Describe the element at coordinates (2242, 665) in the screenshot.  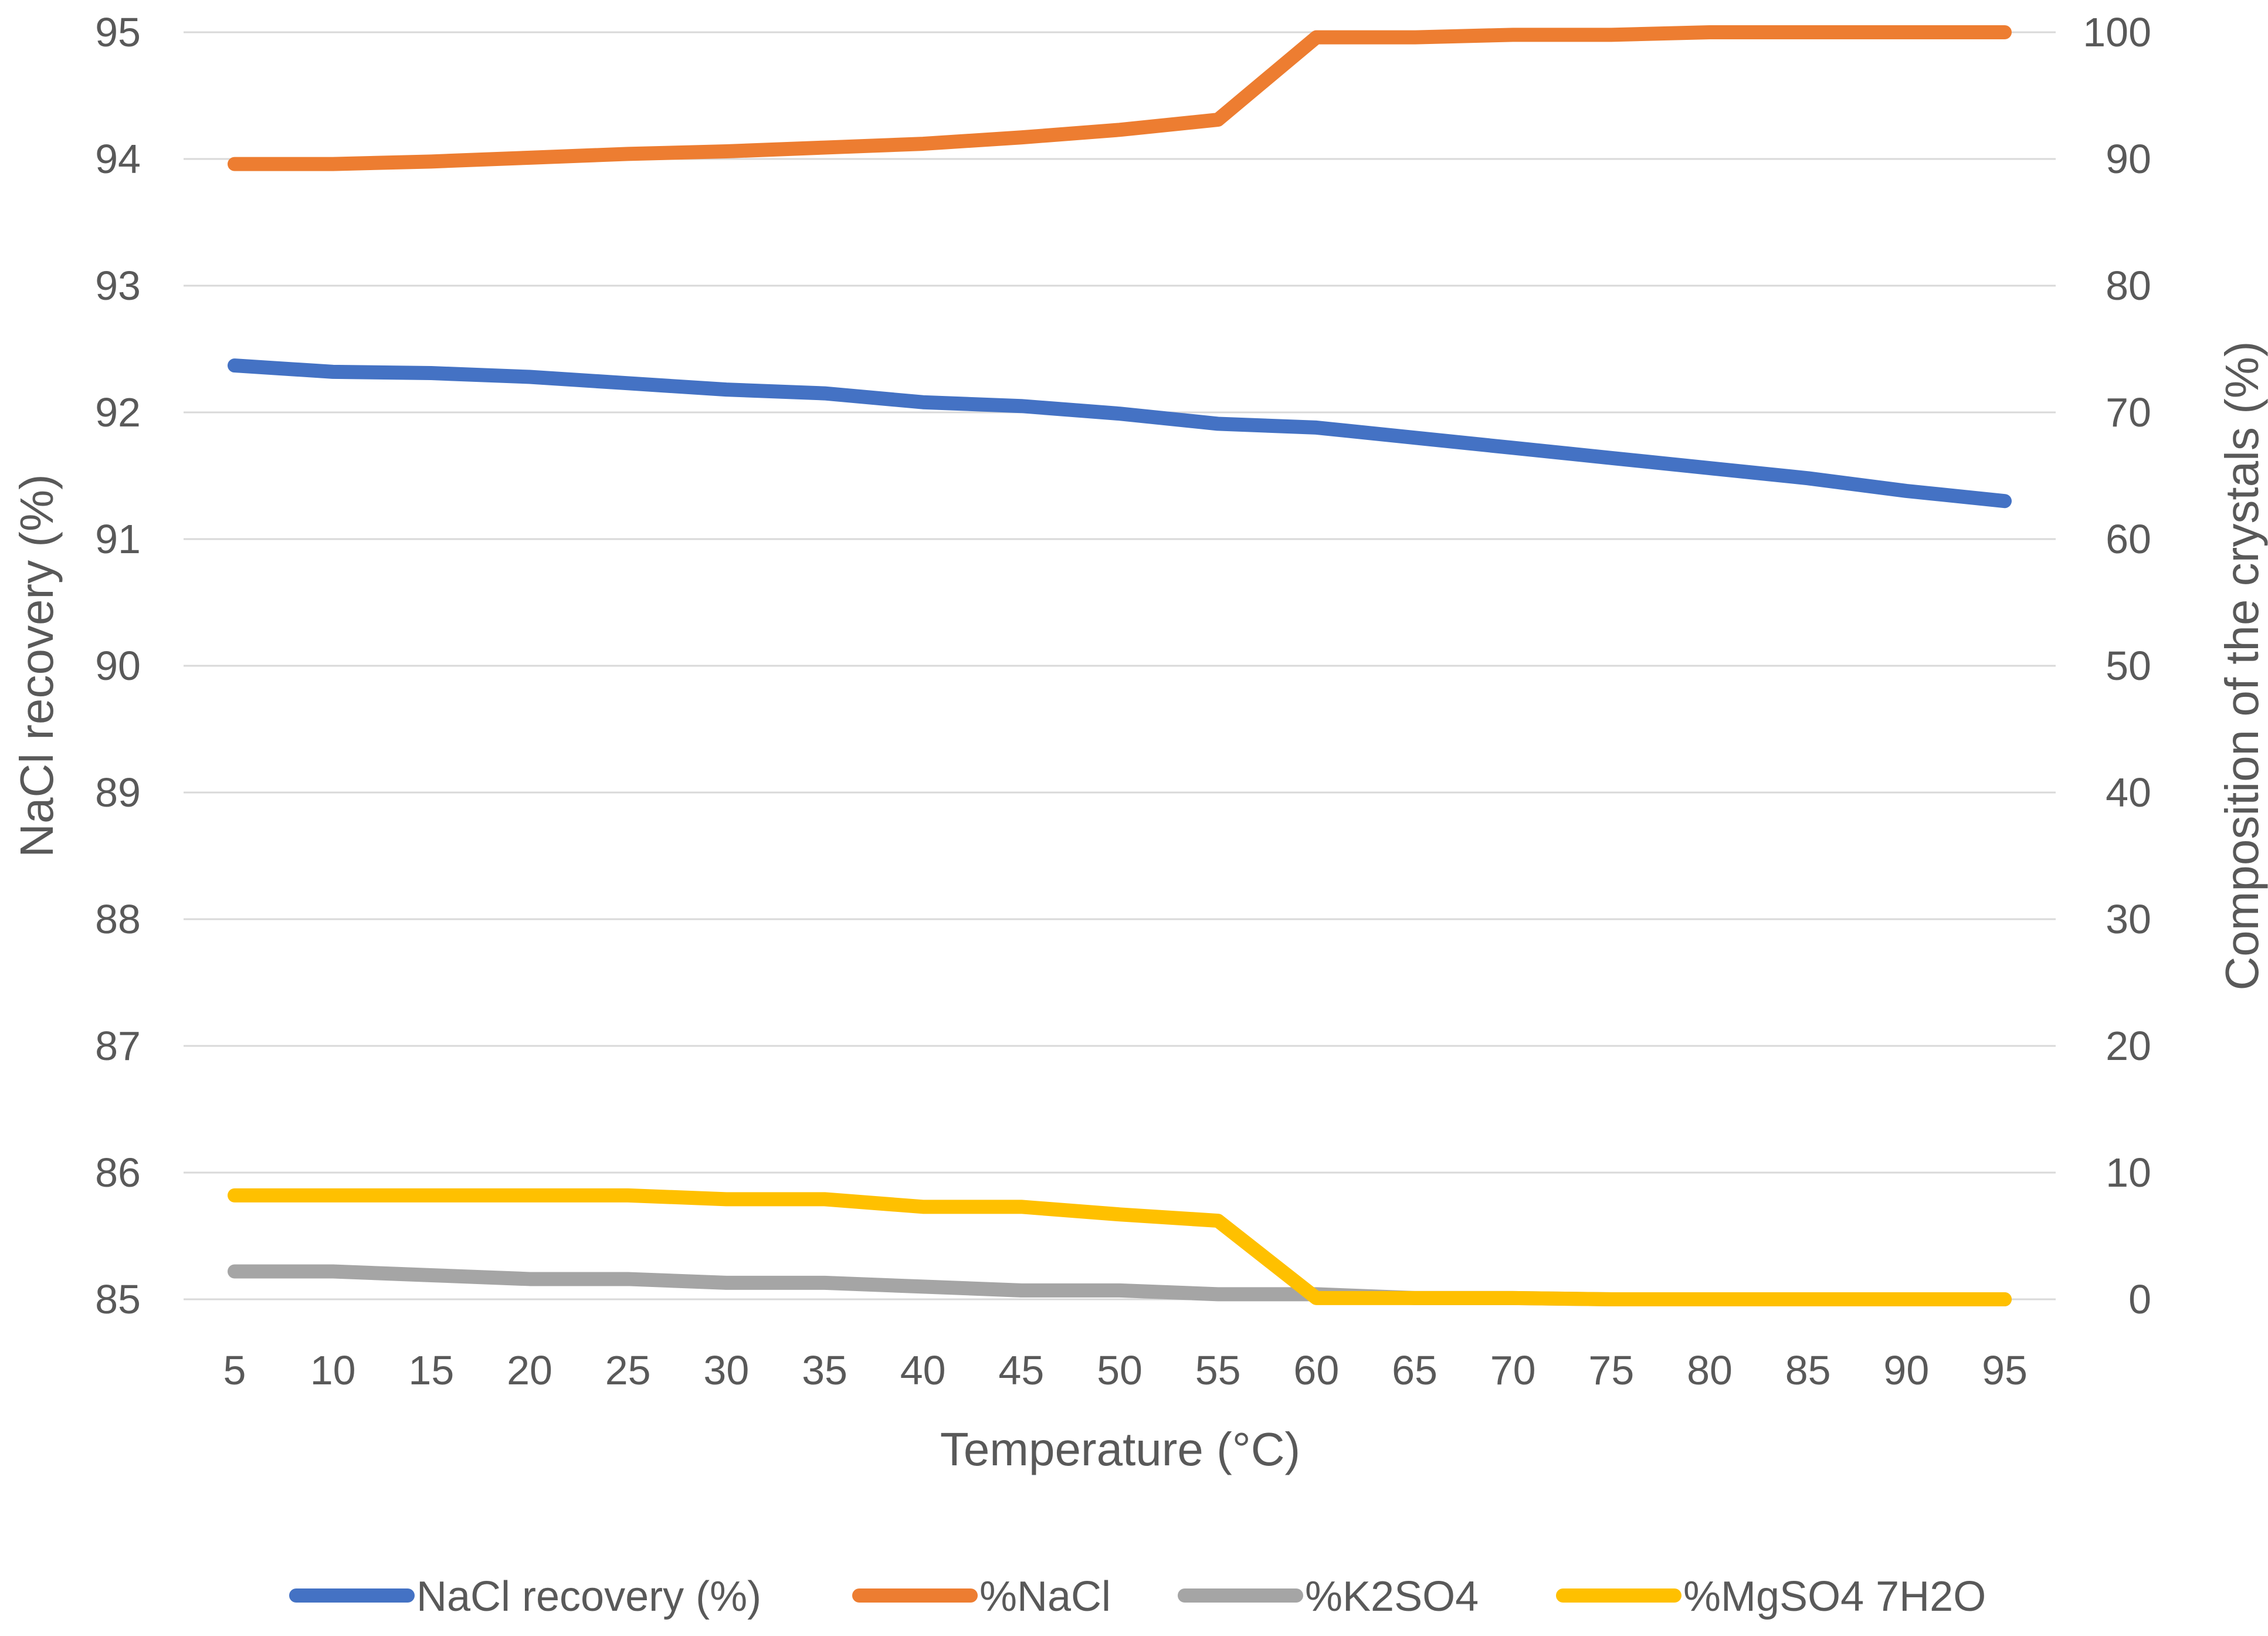
I see `right-axis-title: Composition of the crystals (%)` at that location.